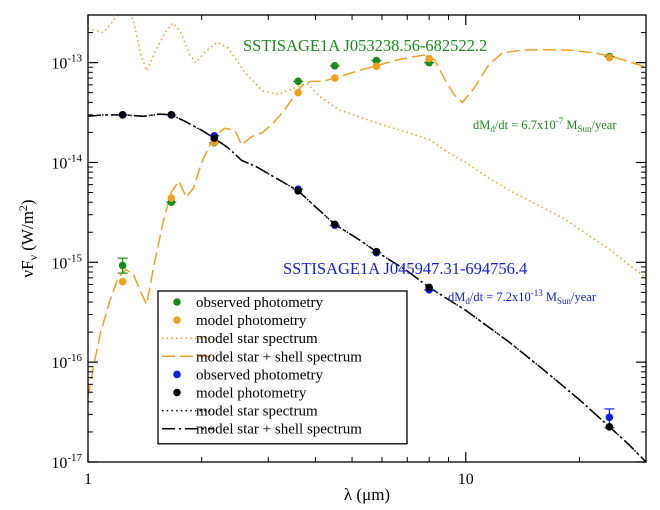 The height and width of the screenshot is (510, 660). I want to click on blue-source-mass-loss-rate: dMd/dt = 7.2x10-13 MSun/year, so click(522, 297).